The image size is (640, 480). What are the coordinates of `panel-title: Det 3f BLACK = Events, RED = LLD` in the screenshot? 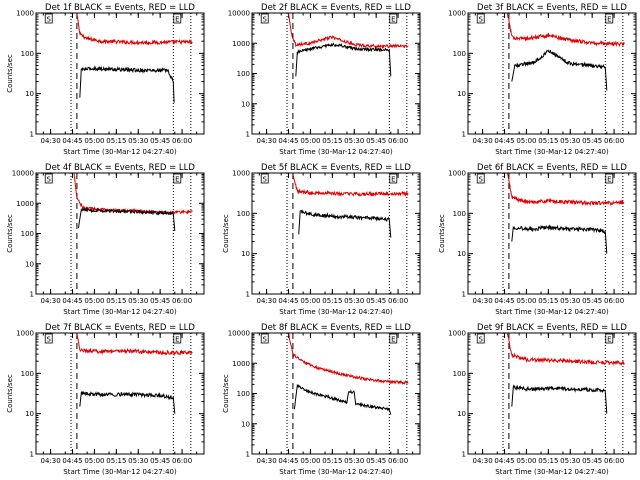 It's located at (552, 8).